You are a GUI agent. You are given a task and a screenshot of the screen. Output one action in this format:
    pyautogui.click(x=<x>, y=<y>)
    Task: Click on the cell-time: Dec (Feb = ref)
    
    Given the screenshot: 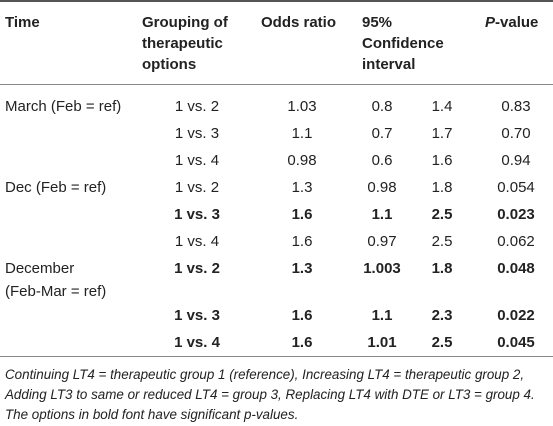 What is the action you would take?
    pyautogui.click(x=56, y=187)
    